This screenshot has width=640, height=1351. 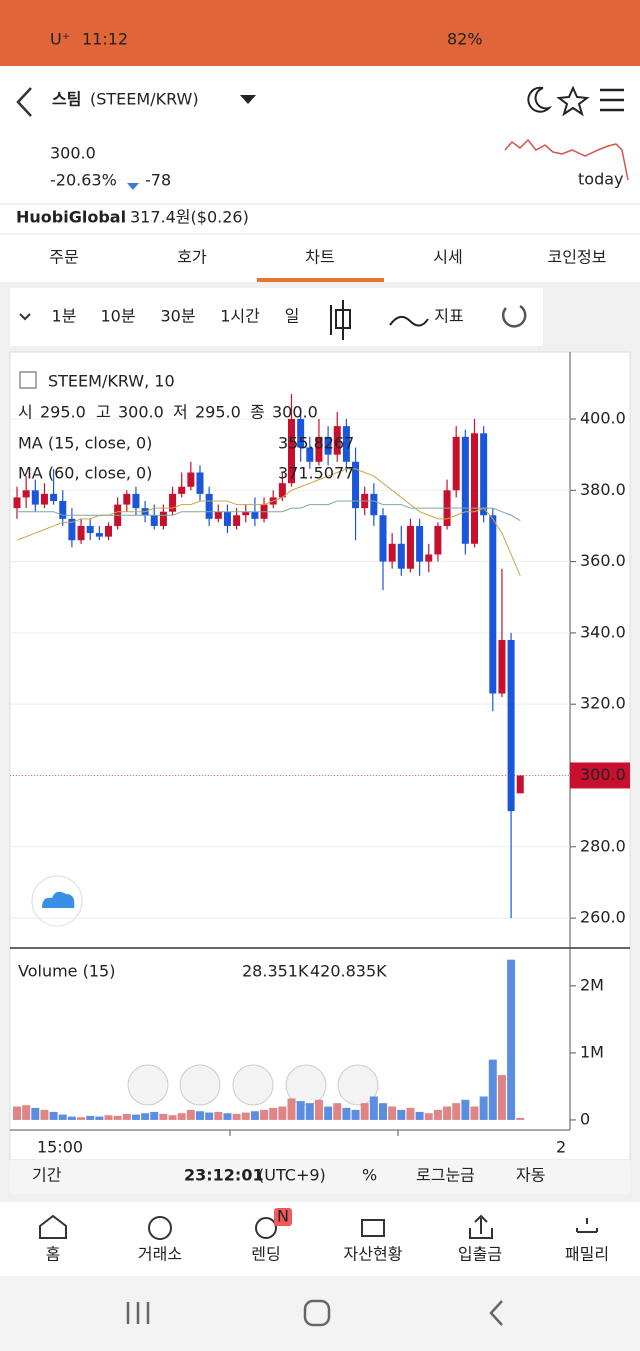 I want to click on tab: 코인정보, so click(x=577, y=257).